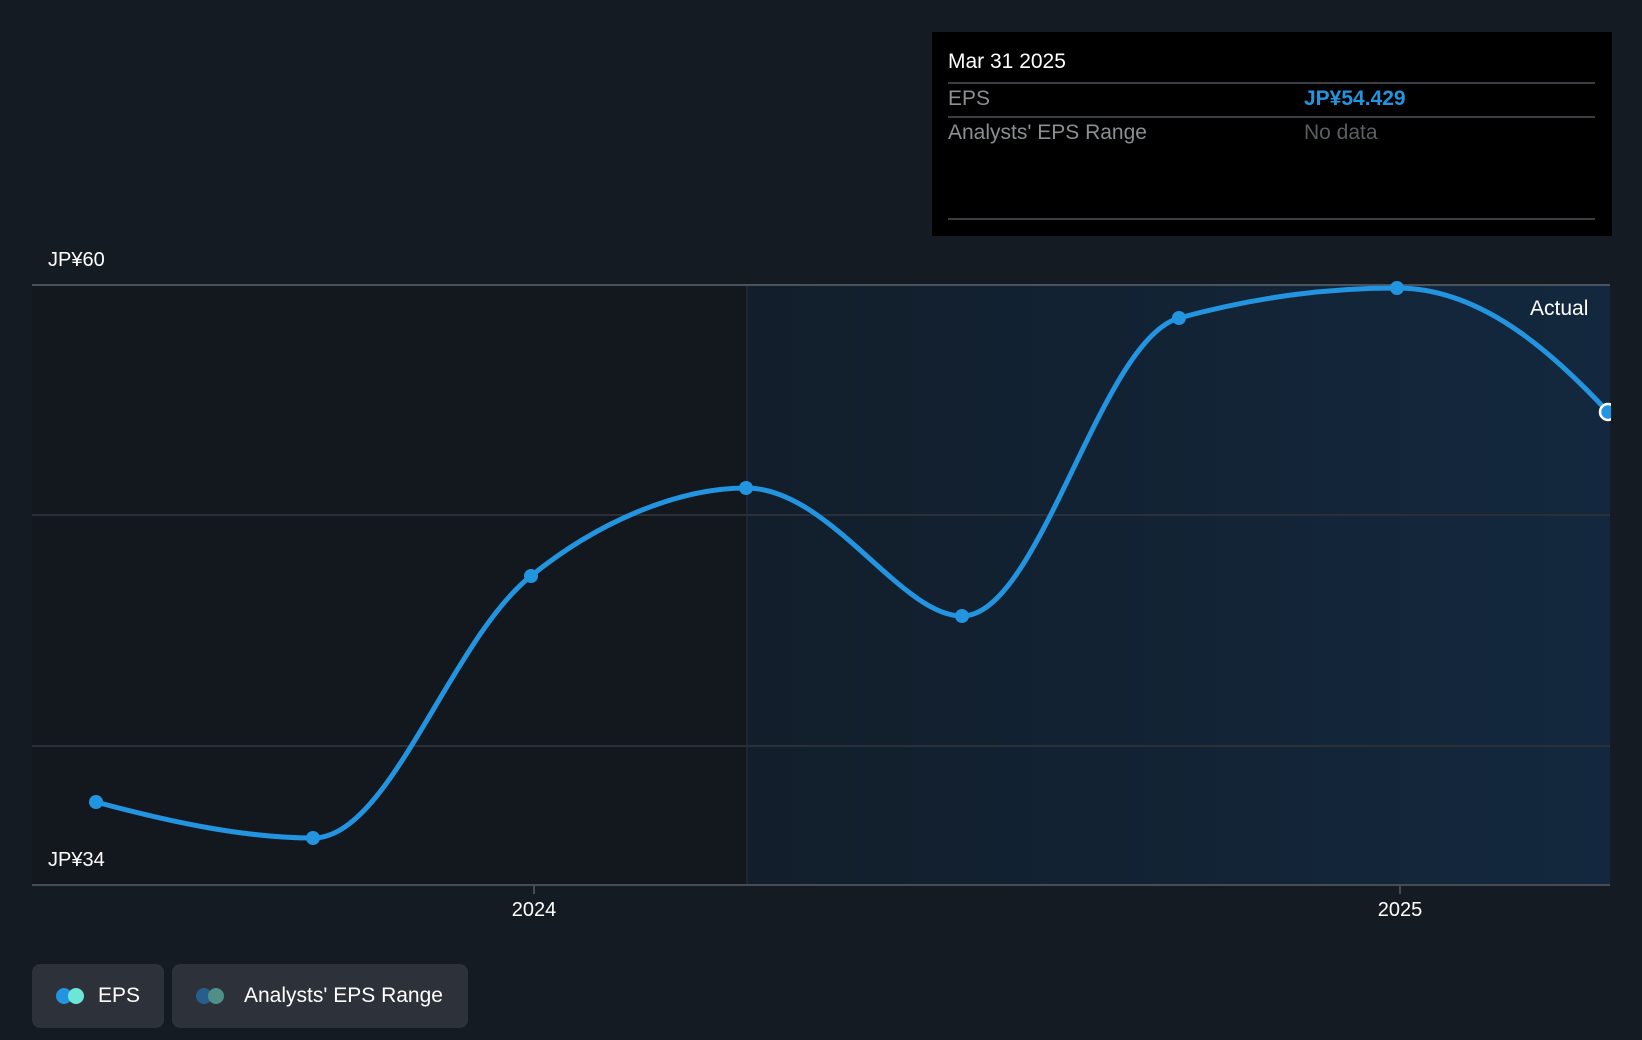  What do you see at coordinates (1400, 910) in the screenshot?
I see `x-axis-label-2025: 2025` at bounding box center [1400, 910].